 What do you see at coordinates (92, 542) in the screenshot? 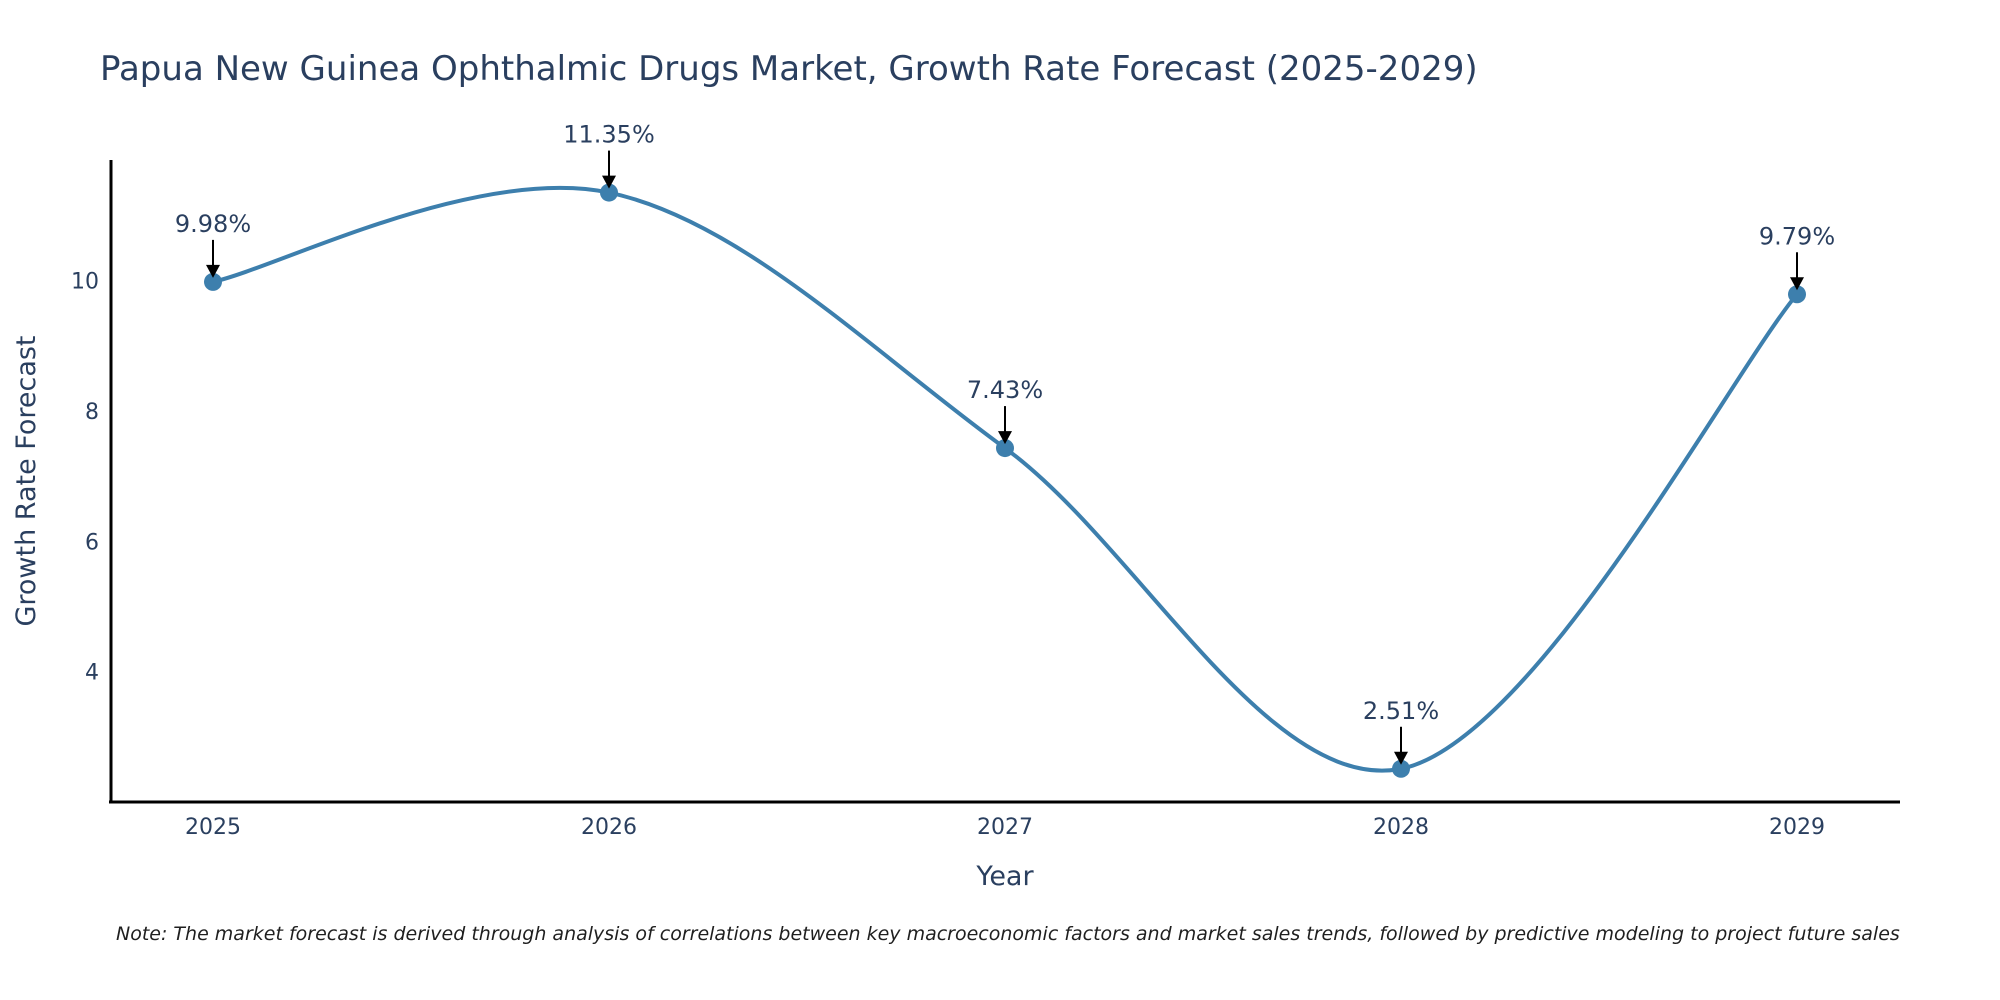
I see `y-tick-label: 6` at bounding box center [92, 542].